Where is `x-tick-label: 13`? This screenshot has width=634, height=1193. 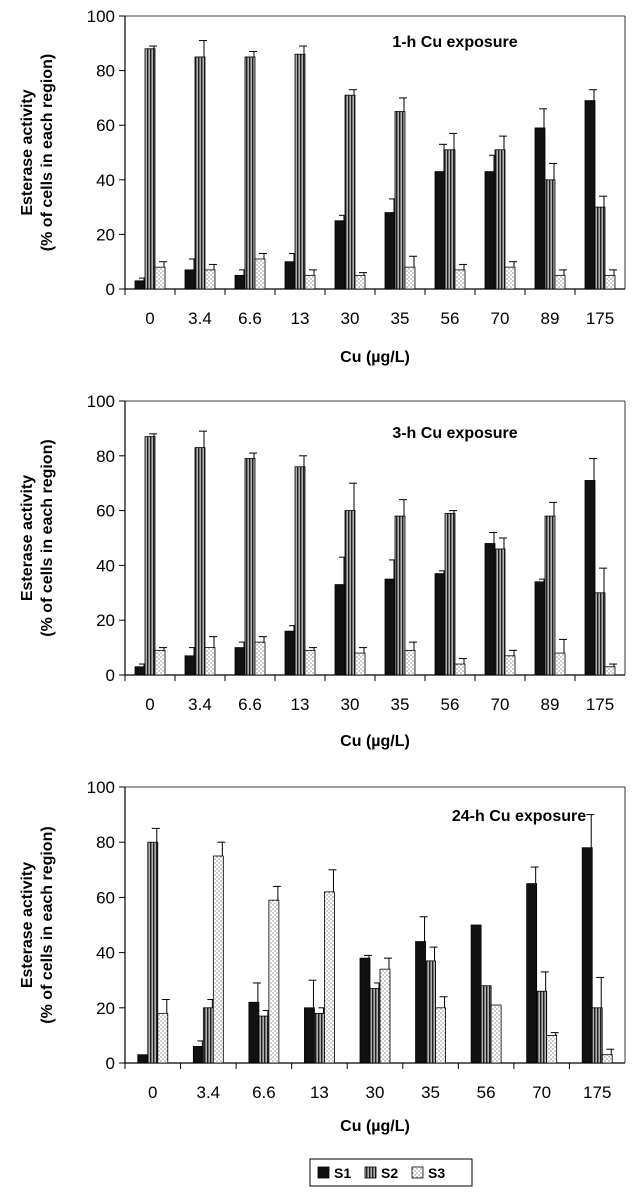
x-tick-label: 13 is located at coordinates (300, 318).